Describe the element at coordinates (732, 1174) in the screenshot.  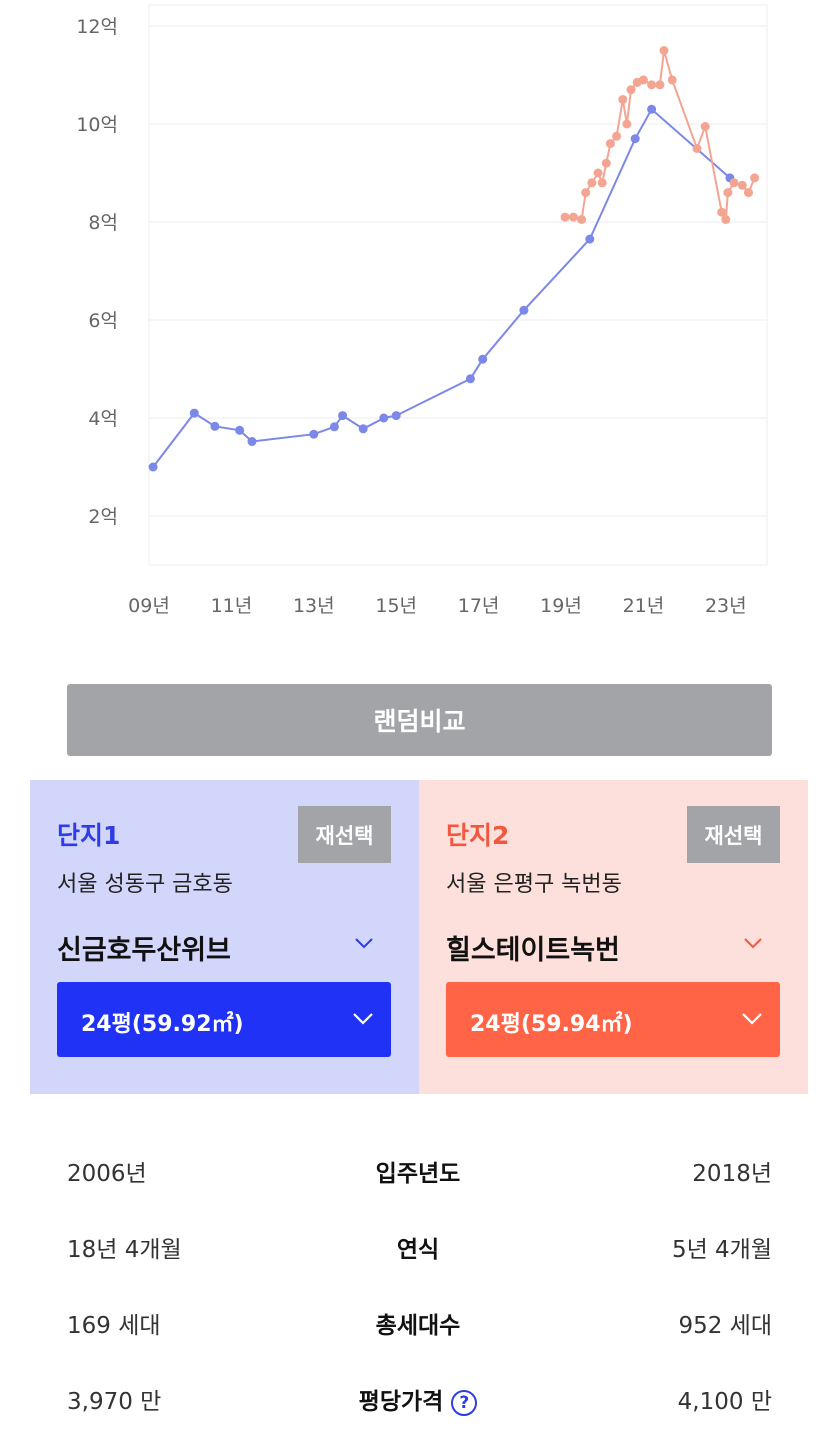
I see `complex2-move-in-year: 2018년` at that location.